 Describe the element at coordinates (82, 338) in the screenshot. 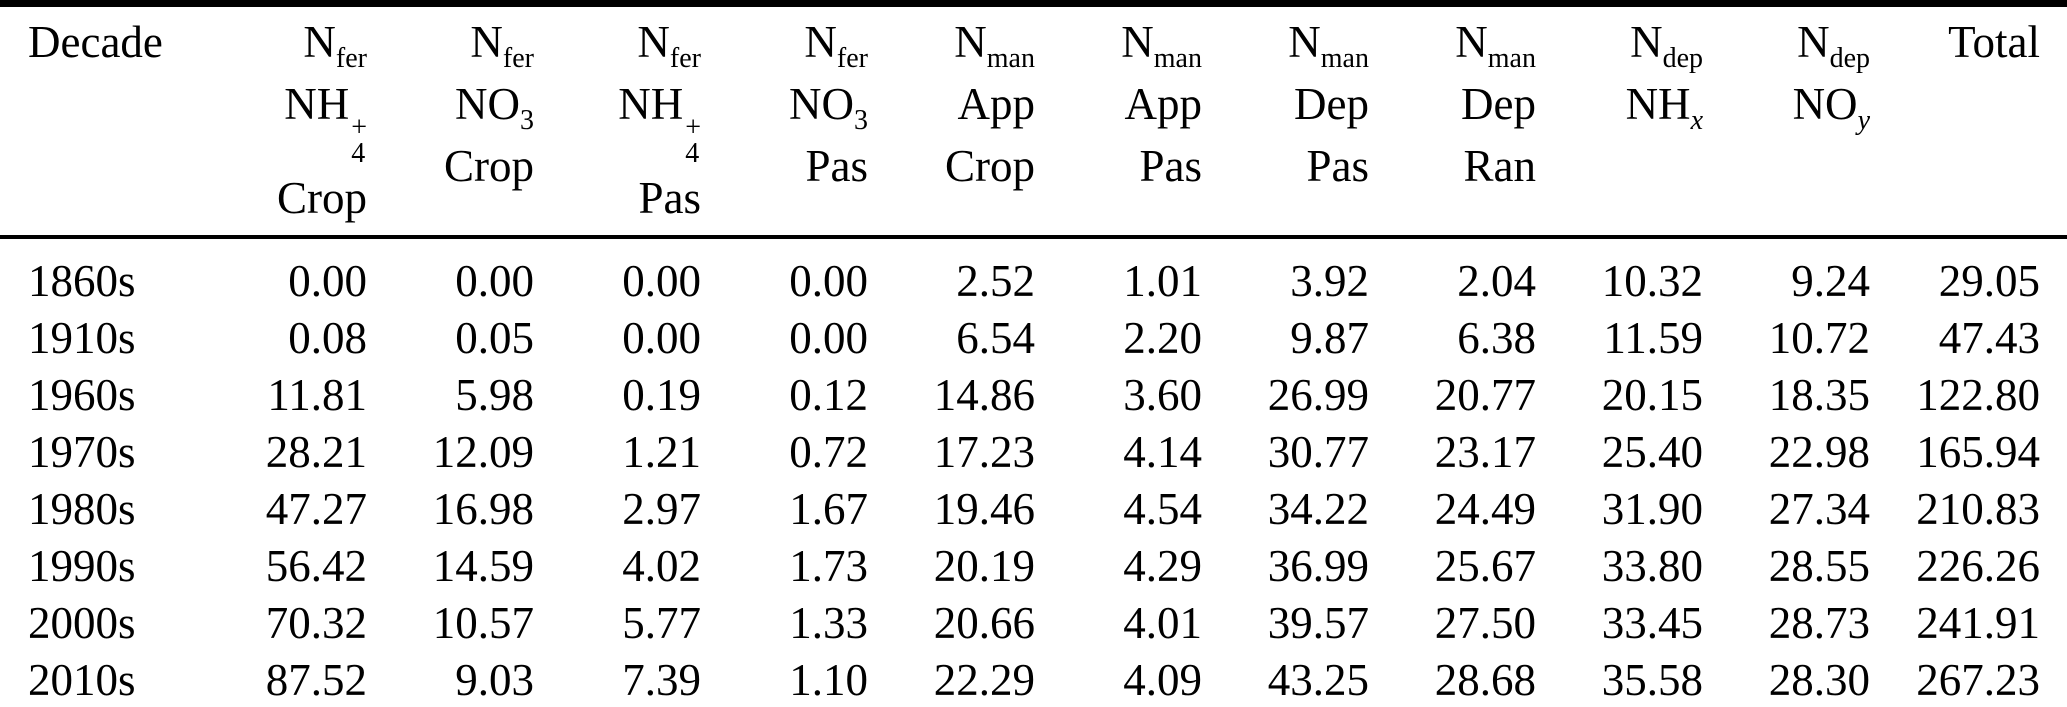

I see `row-label-decade: 1910s` at that location.